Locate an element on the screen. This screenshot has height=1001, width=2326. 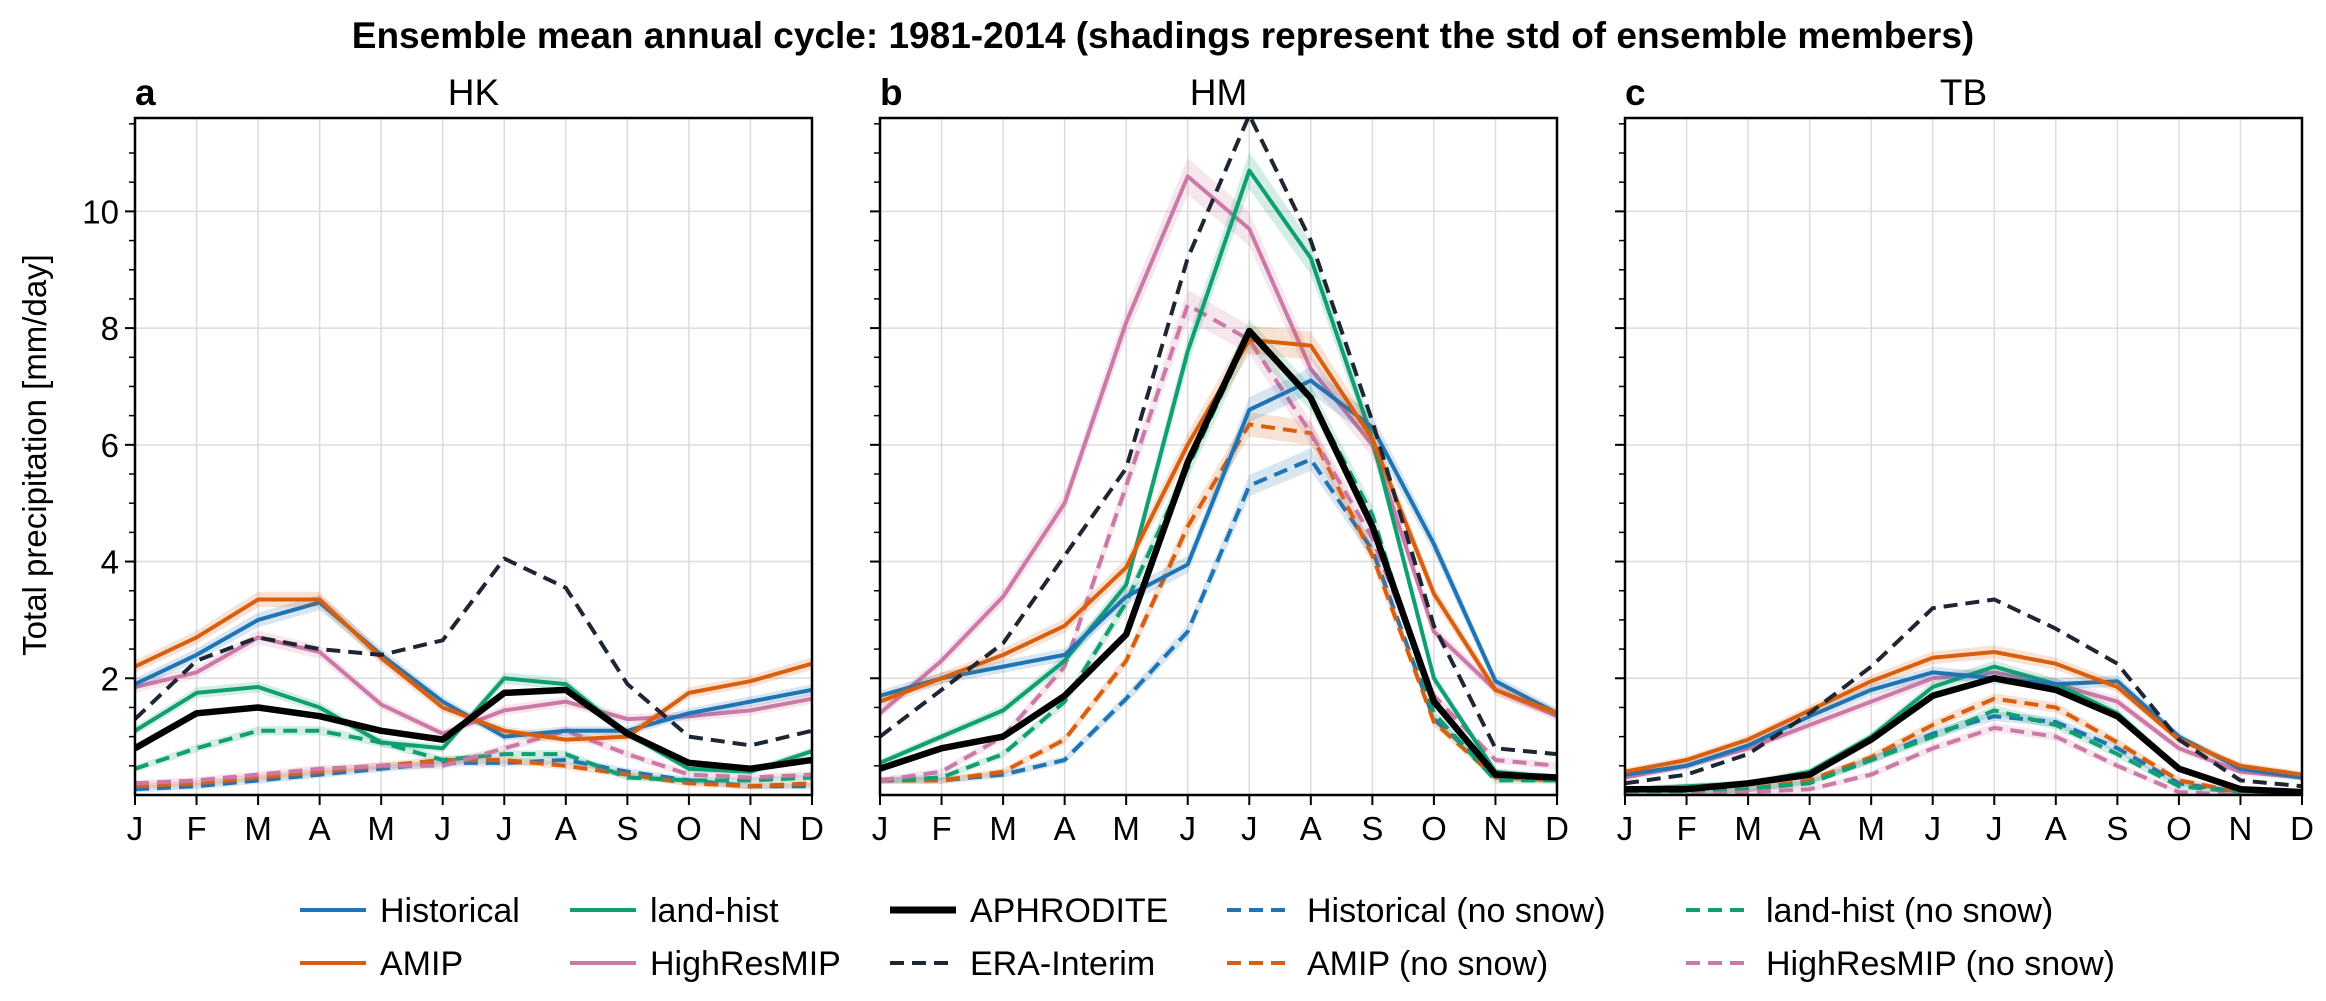
panel-letter: c is located at coordinates (1635, 92).